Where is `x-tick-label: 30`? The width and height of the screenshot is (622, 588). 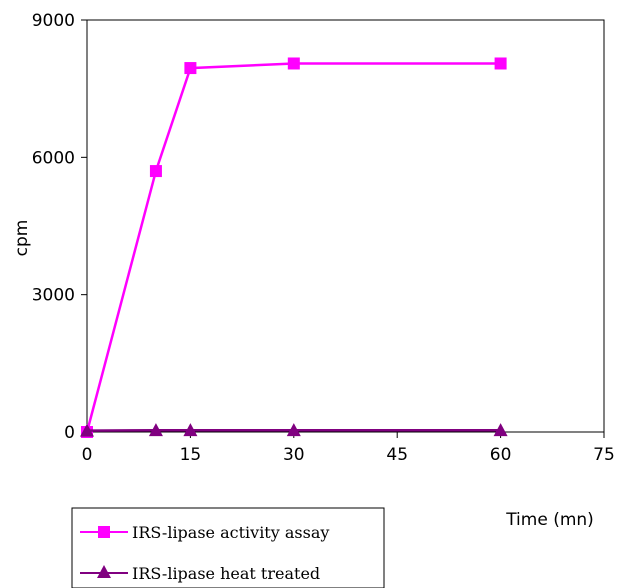 x-tick-label: 30 is located at coordinates (294, 455).